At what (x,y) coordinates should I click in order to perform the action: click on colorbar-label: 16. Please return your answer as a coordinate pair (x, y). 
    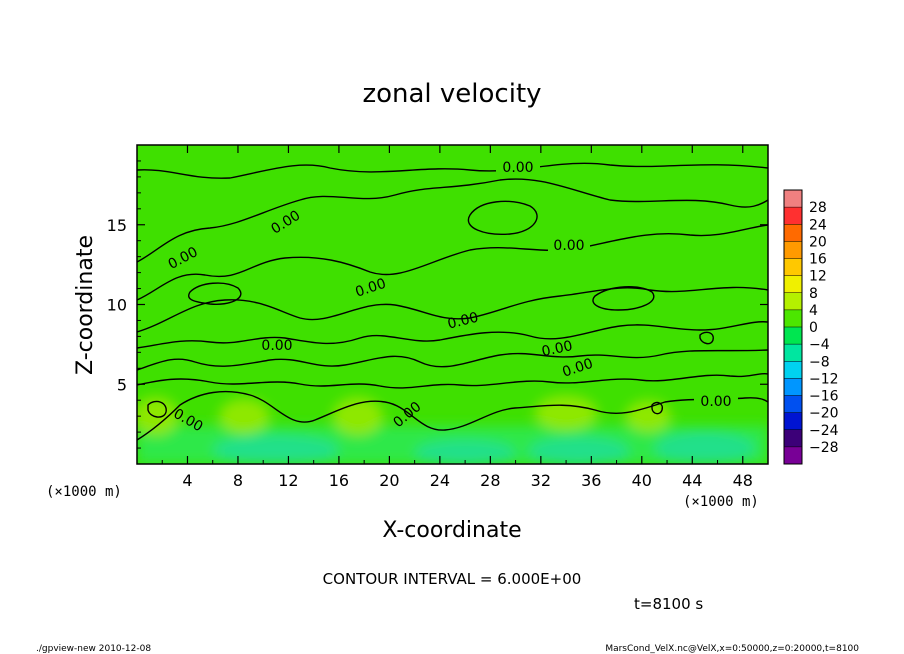
    Looking at the image, I should click on (818, 260).